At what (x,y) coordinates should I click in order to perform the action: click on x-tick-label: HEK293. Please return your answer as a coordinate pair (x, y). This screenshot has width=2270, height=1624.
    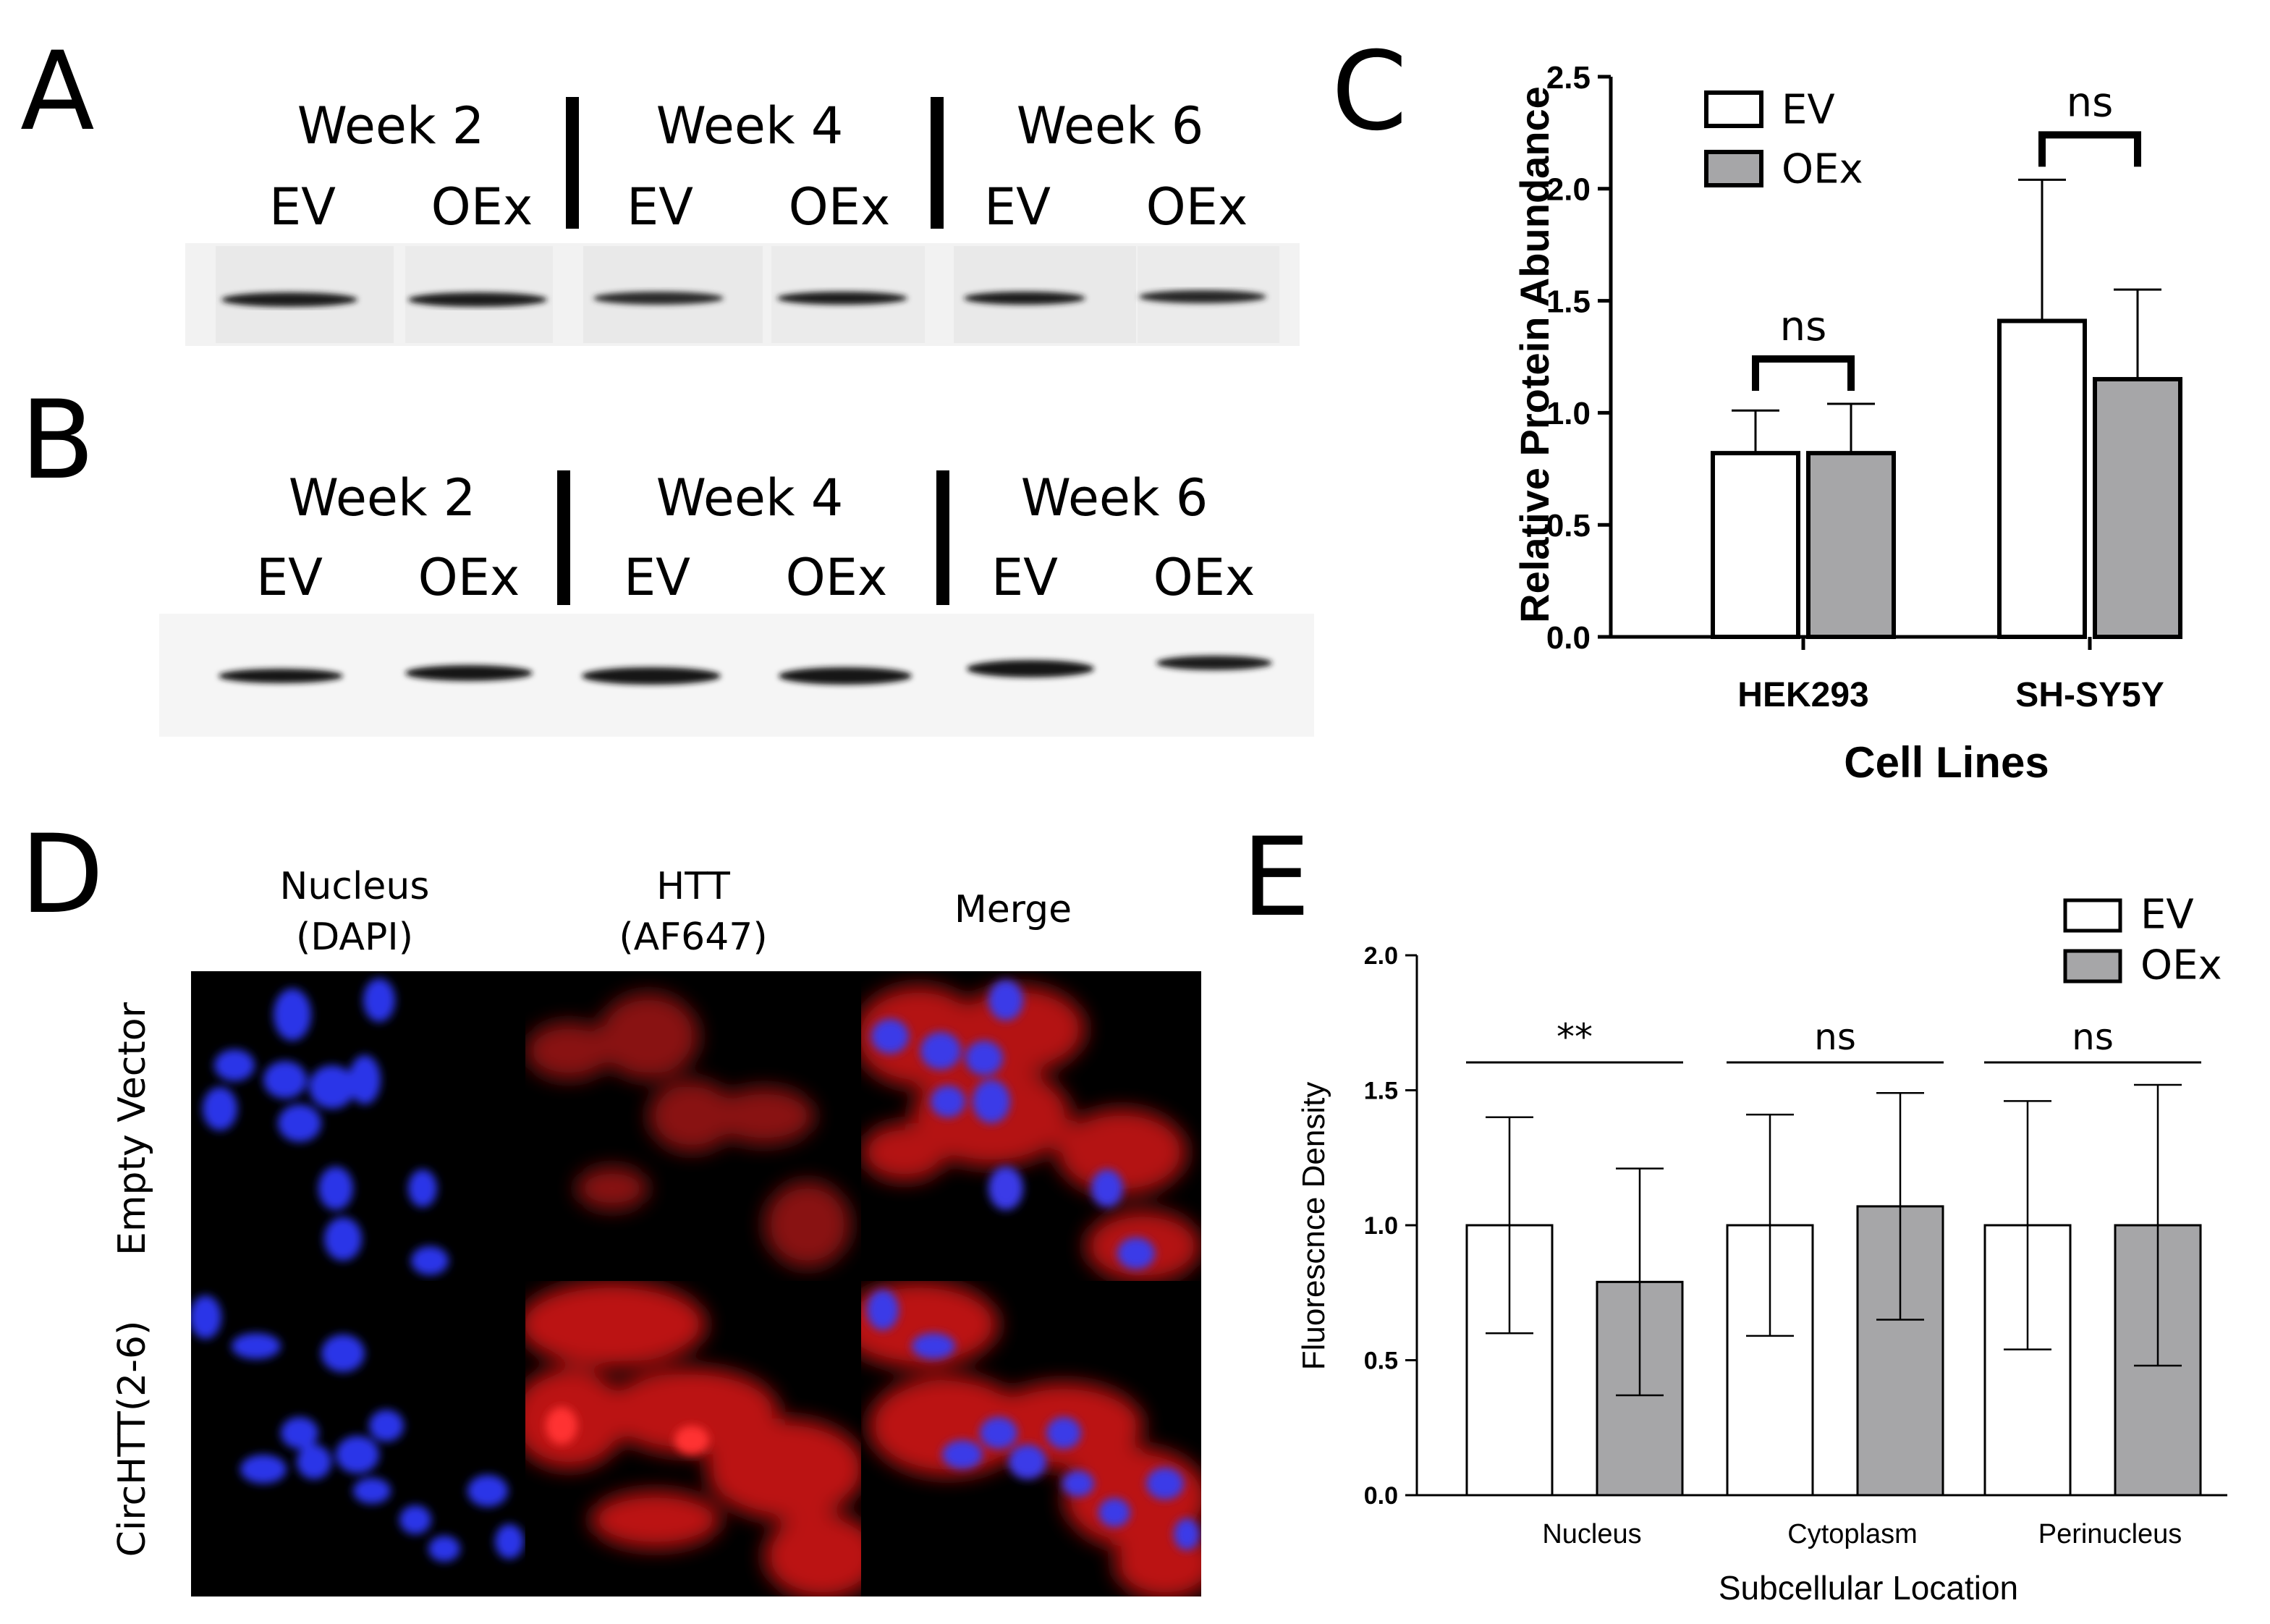
    Looking at the image, I should click on (1802, 695).